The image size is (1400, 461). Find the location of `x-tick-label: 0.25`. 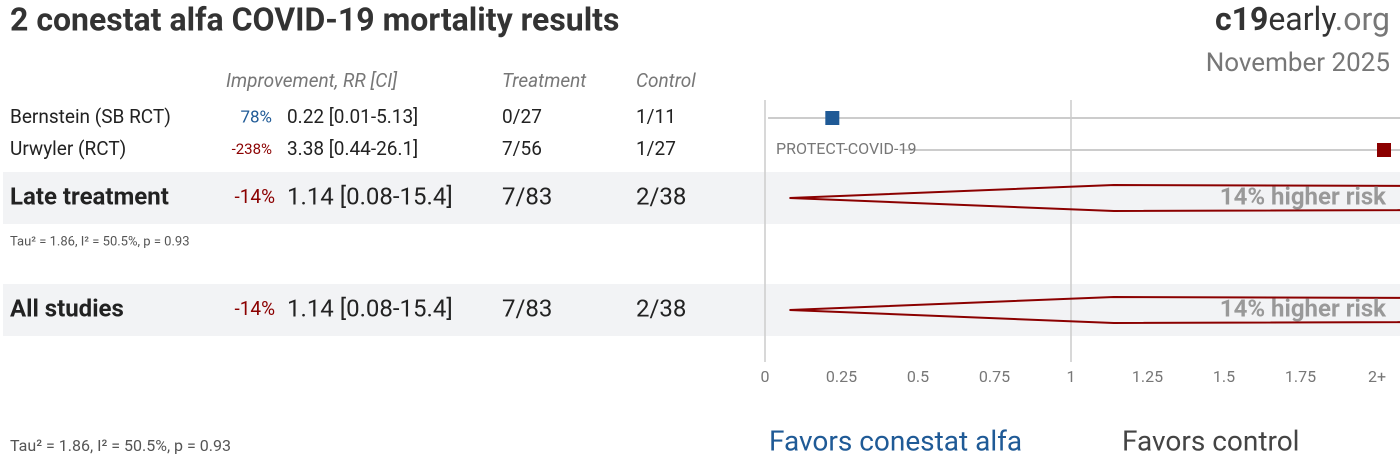

x-tick-label: 0.25 is located at coordinates (841, 376).